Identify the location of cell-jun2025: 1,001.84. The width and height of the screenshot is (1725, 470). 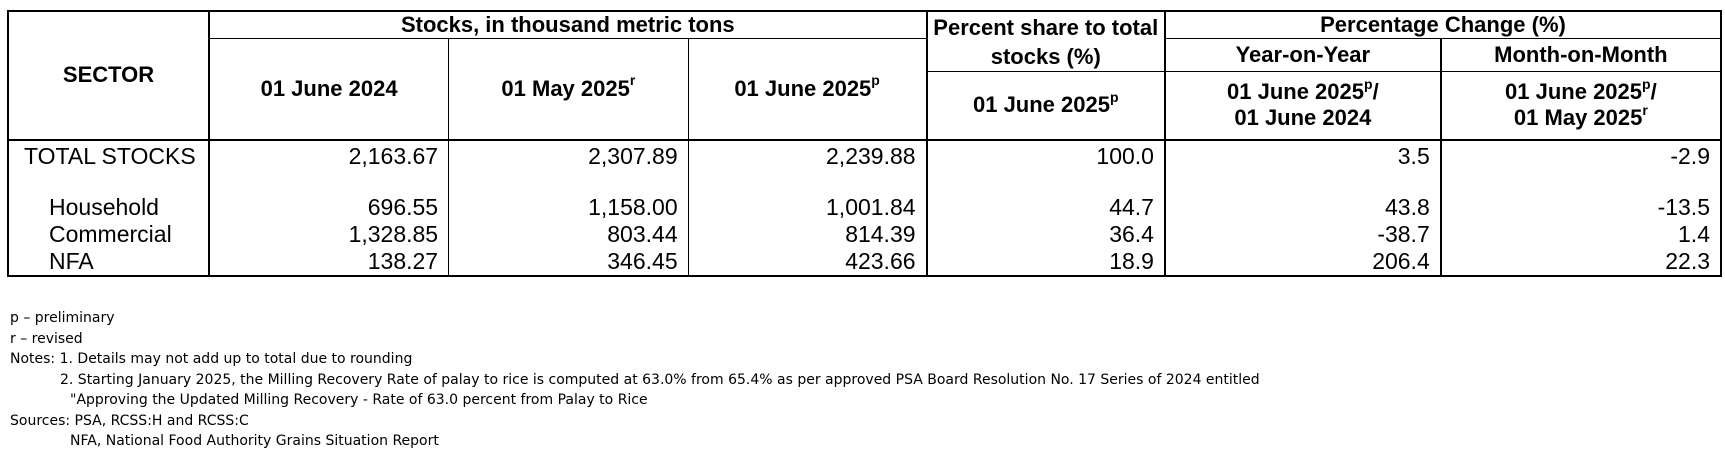
(807, 207).